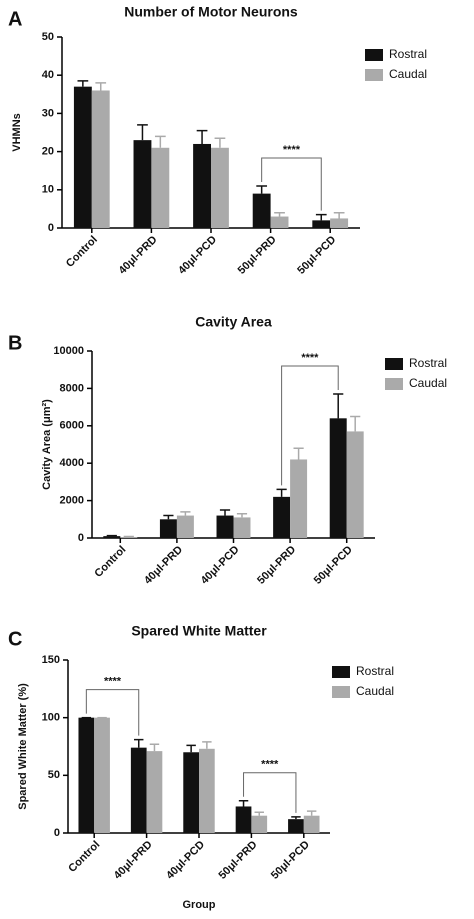 The image size is (474, 919). Describe the element at coordinates (48, 75) in the screenshot. I see `y-tick-label: 40` at that location.